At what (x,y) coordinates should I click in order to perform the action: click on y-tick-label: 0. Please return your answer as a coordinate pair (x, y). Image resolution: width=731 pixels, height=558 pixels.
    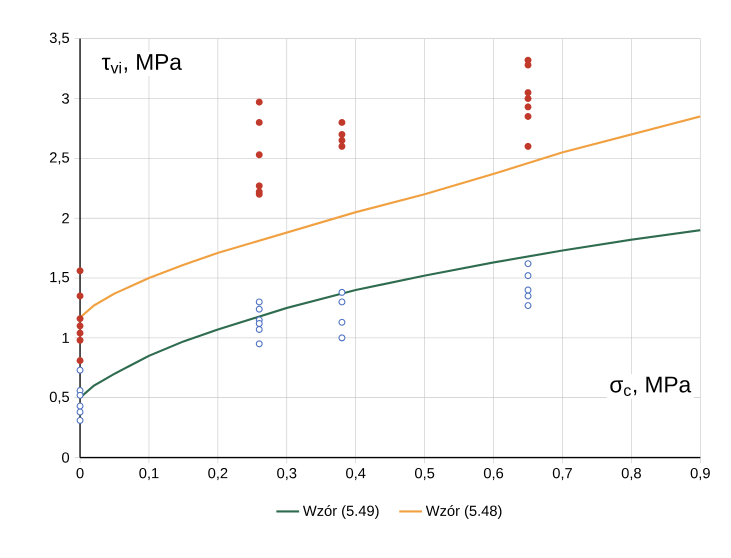
    Looking at the image, I should click on (66, 457).